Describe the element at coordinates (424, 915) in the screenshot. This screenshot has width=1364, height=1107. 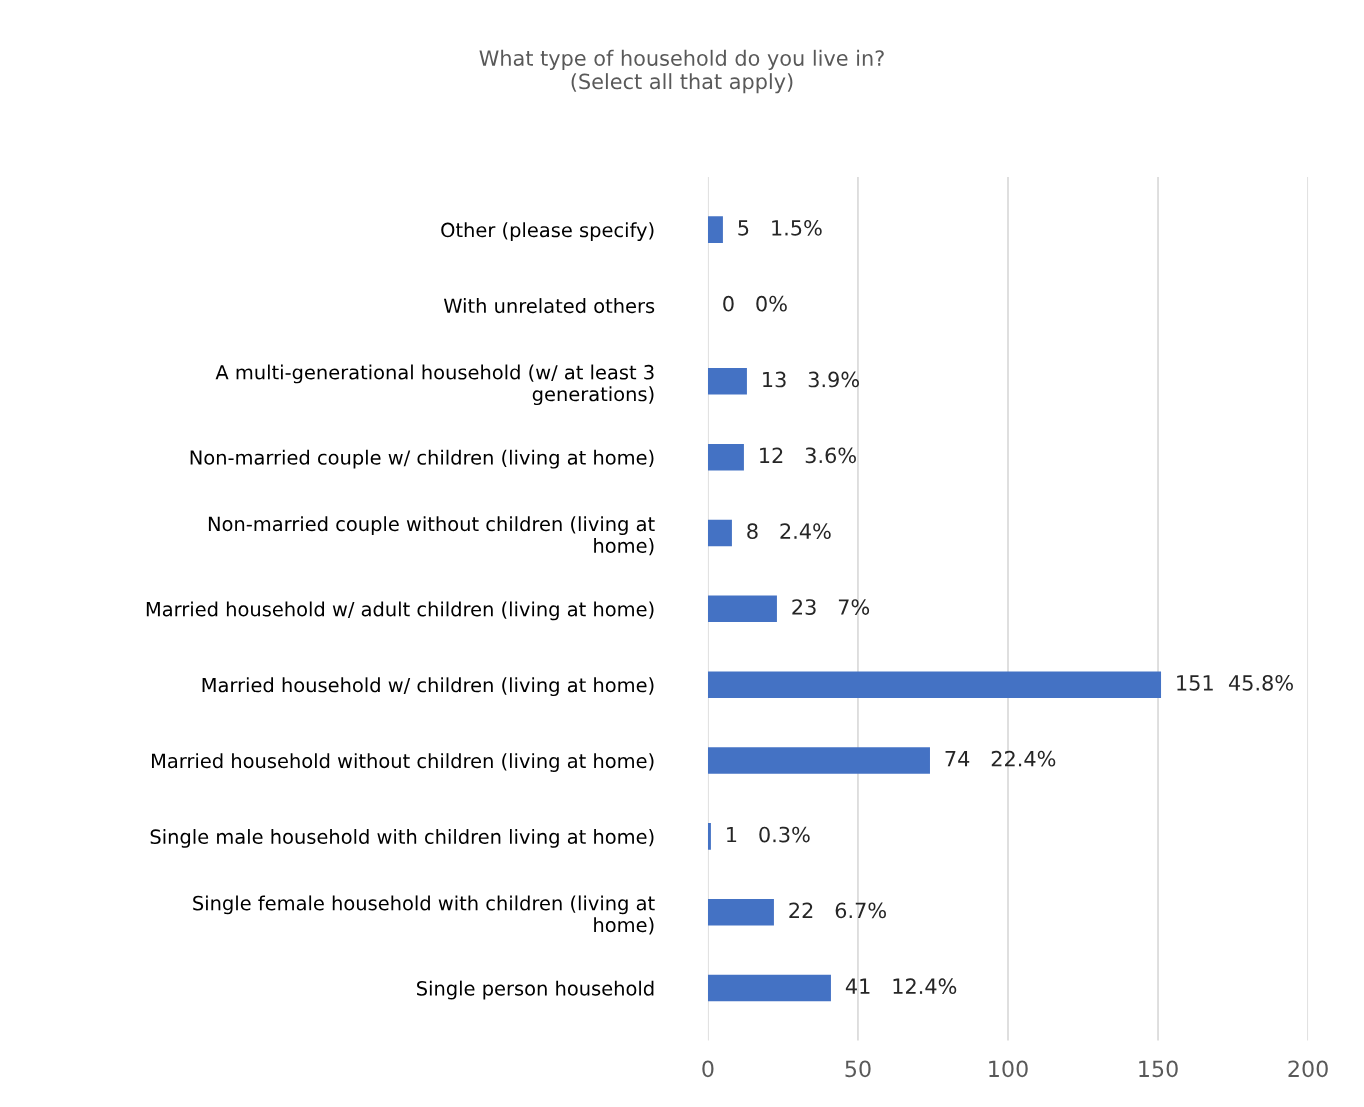
I see `y-tick-label: Single female household with children (living at home)` at that location.